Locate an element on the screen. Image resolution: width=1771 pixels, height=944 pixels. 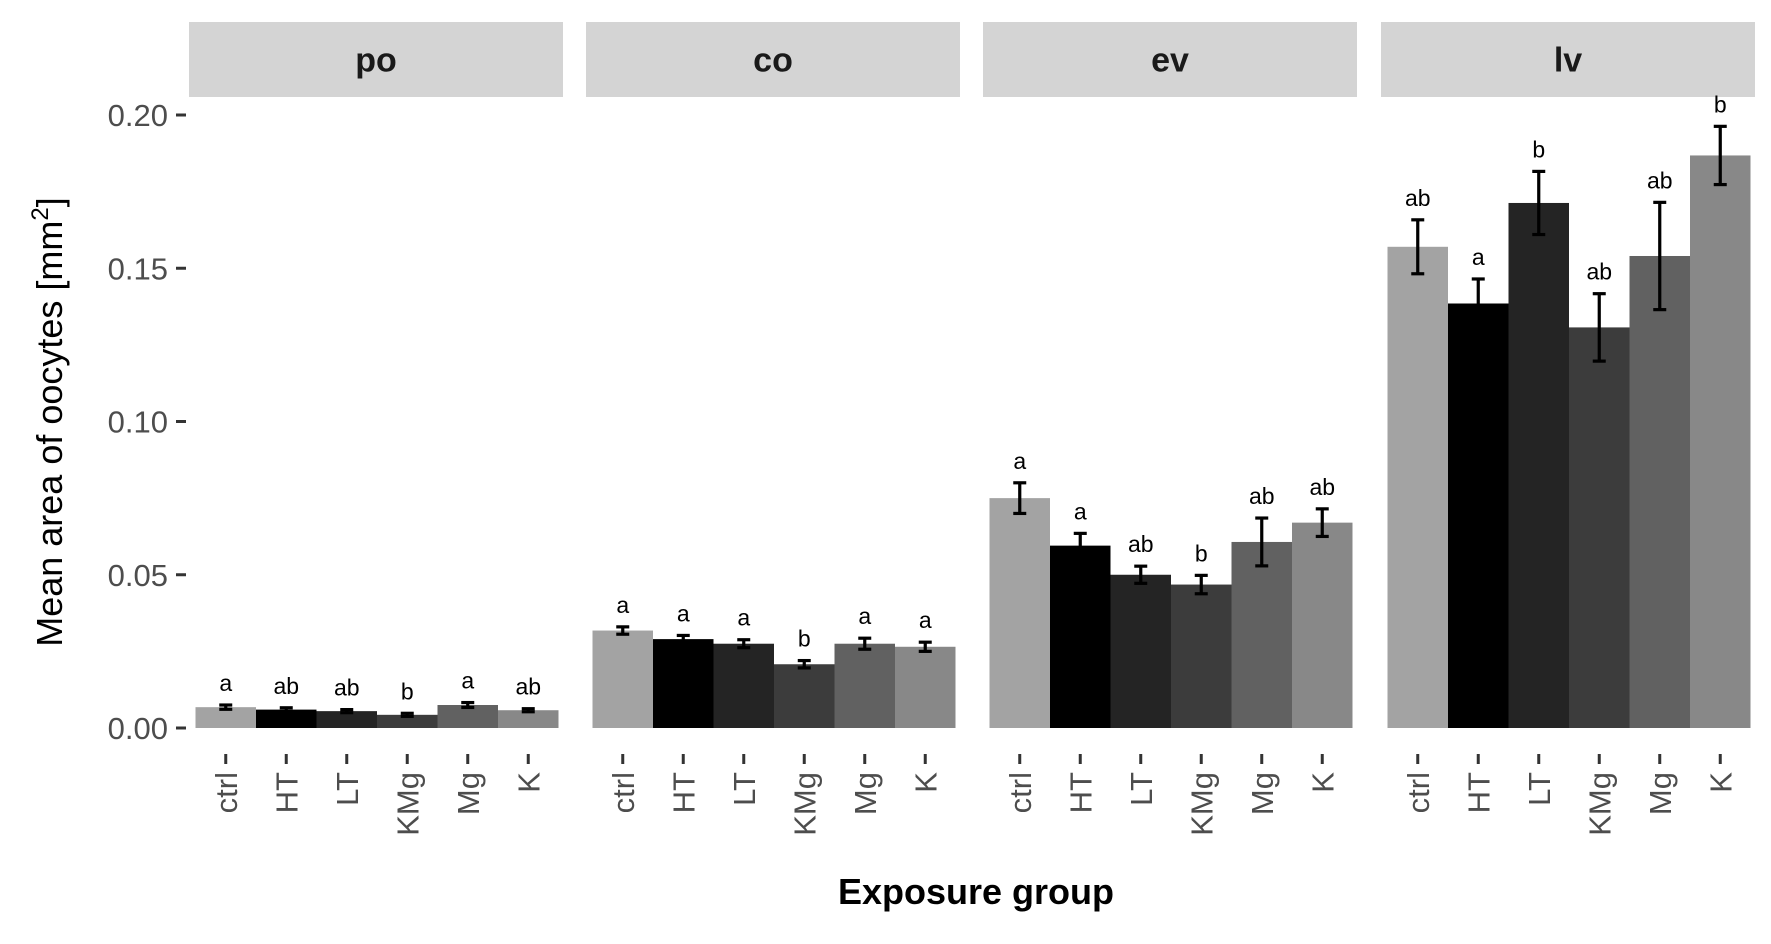
strip-lv is located at coordinates (1568, 59).